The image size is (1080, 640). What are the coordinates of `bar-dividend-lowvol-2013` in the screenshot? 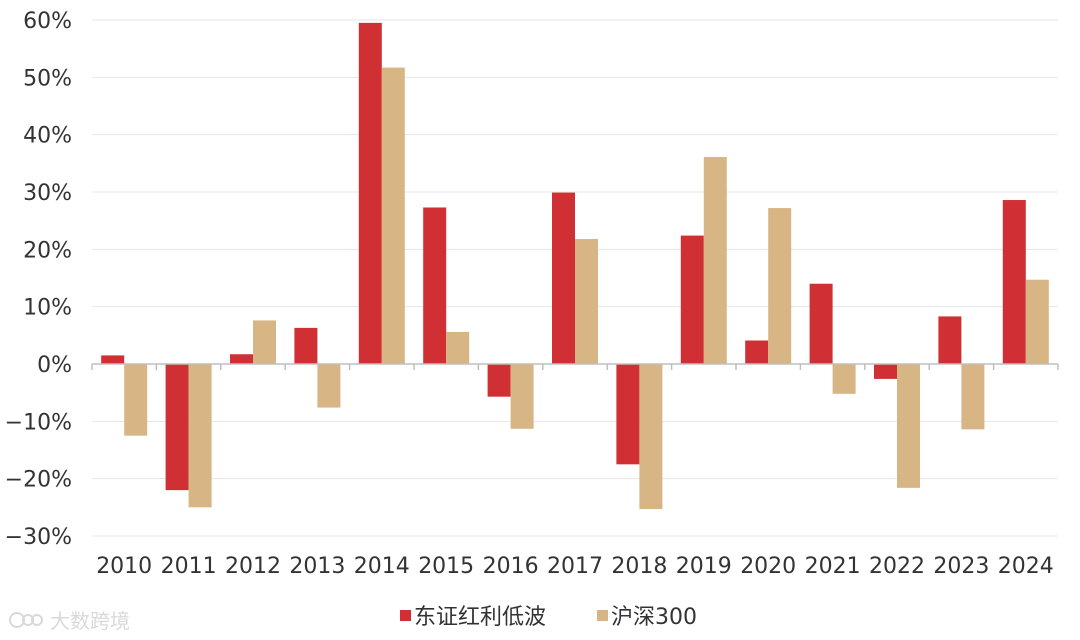 It's located at (306, 345).